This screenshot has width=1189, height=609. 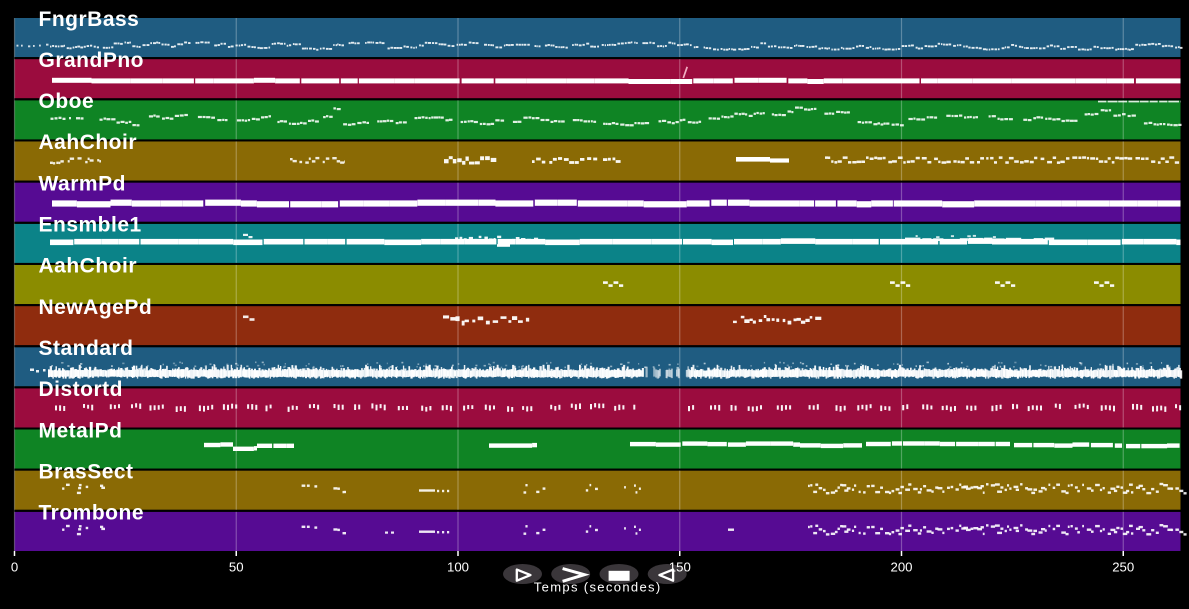 What do you see at coordinates (86, 471) in the screenshot?
I see `svg-text: BrasSect` at bounding box center [86, 471].